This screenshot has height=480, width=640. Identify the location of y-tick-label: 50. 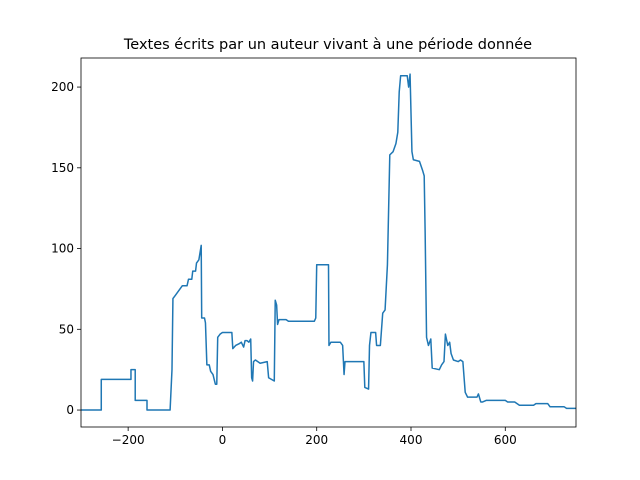
(66, 329).